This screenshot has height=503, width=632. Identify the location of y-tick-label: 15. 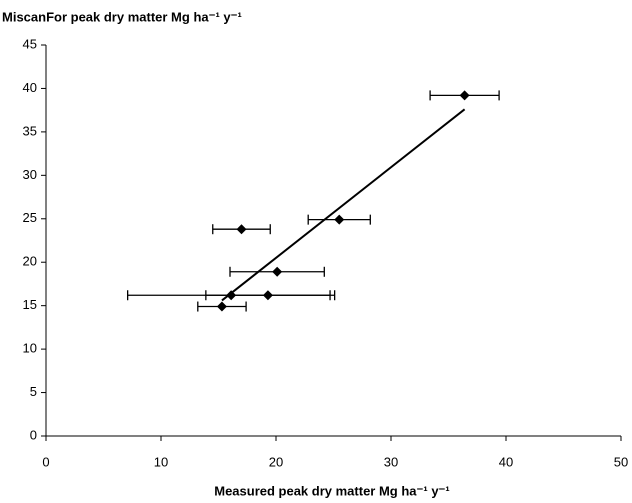
(30, 304).